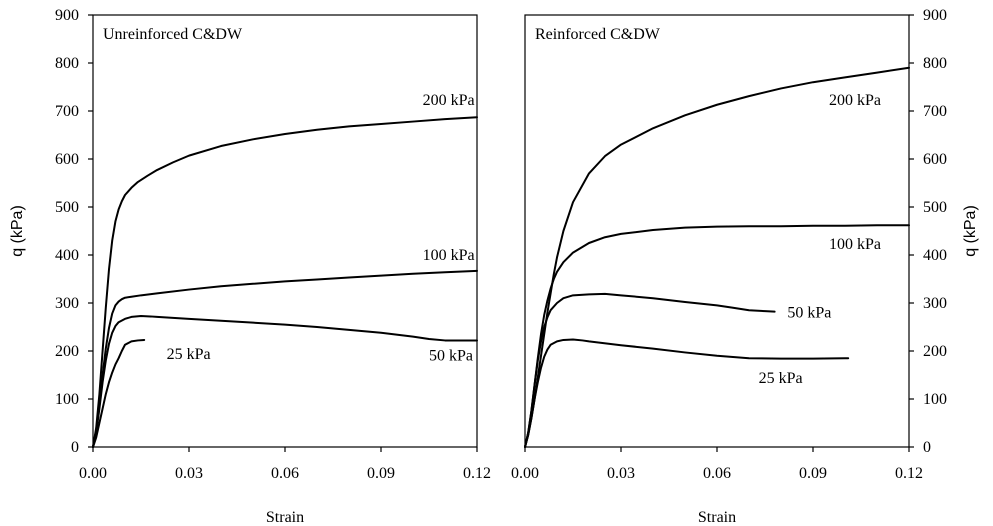 The image size is (993, 526). I want to click on curve-100-kpa, so click(285, 358).